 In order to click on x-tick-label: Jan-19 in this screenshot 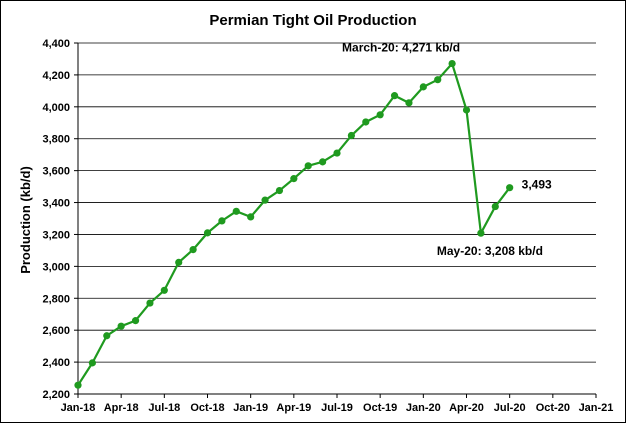, I will do `click(250, 408)`.